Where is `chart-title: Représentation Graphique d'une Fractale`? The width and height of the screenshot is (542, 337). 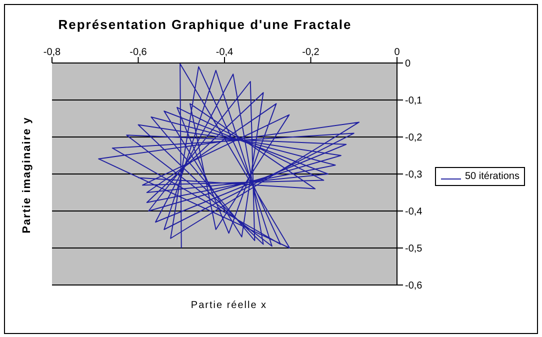 chart-title: Représentation Graphique d'une Fractale is located at coordinates (205, 24).